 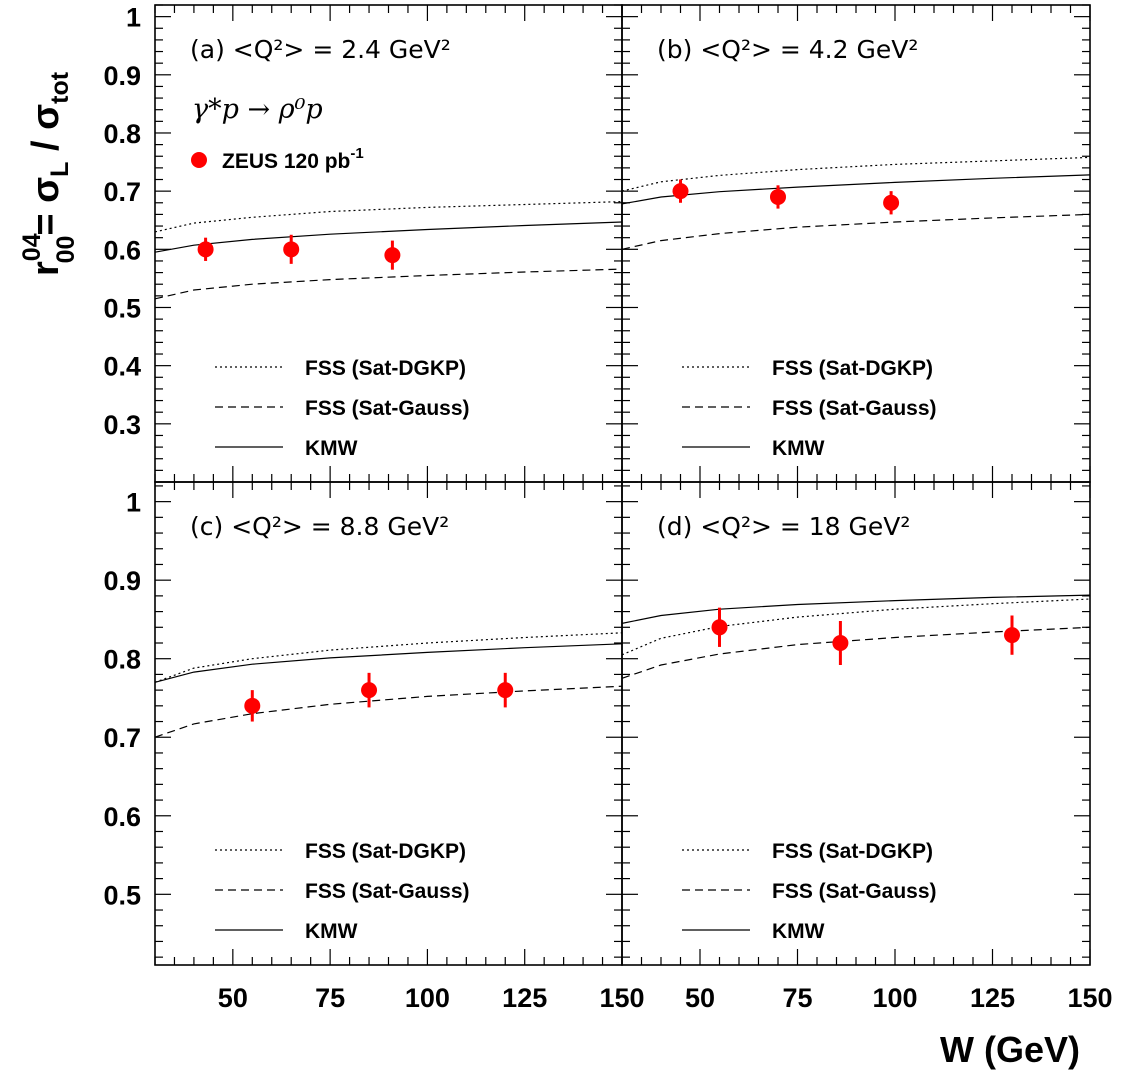 What do you see at coordinates (46, 133) in the screenshot?
I see `y-title-slash: / σ` at bounding box center [46, 133].